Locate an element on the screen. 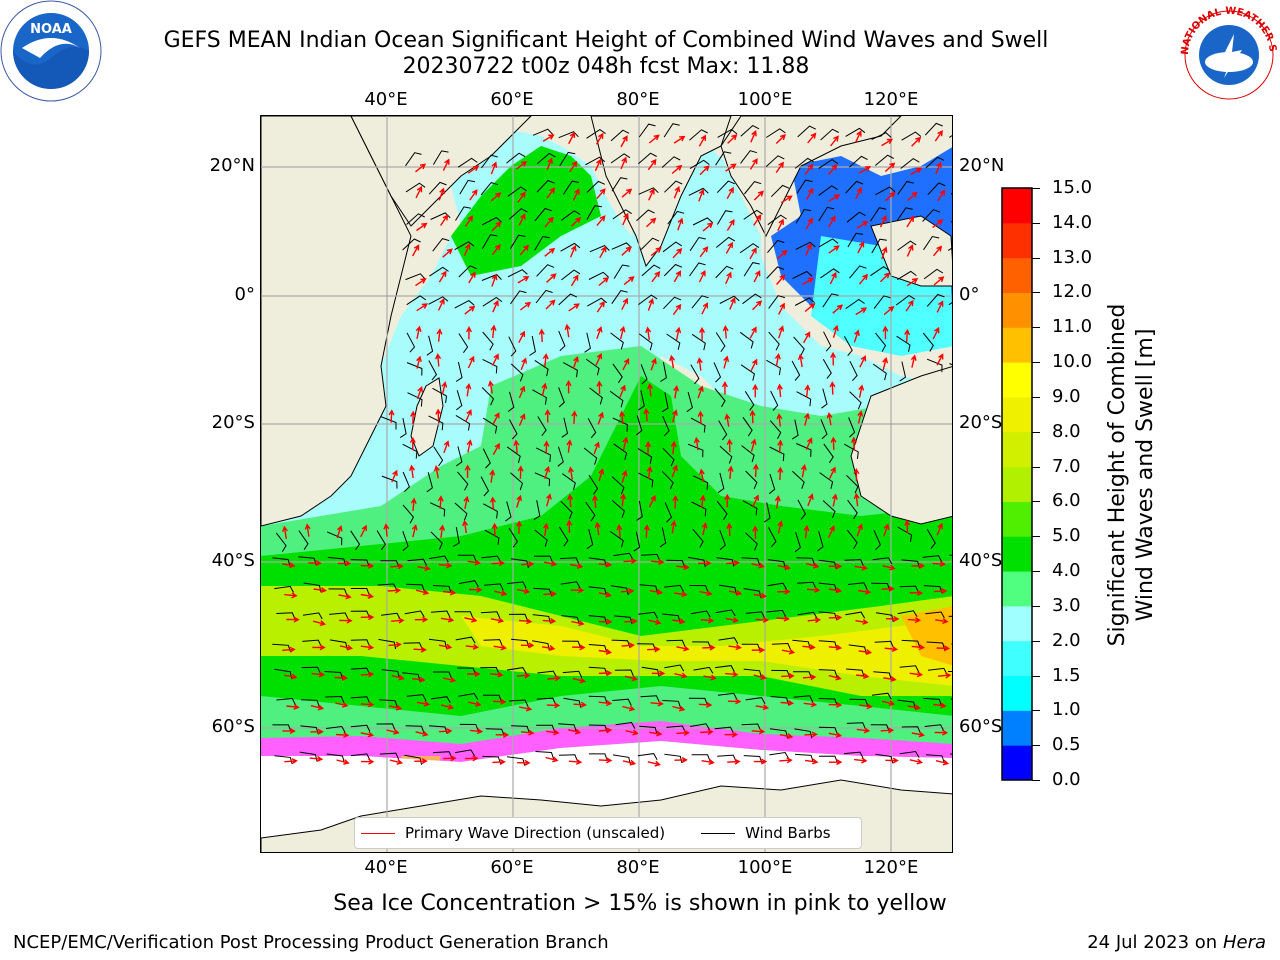 Image resolution: width=1280 pixels, height=960 pixels. colorbar-tick: 6.0 is located at coordinates (1066, 501).